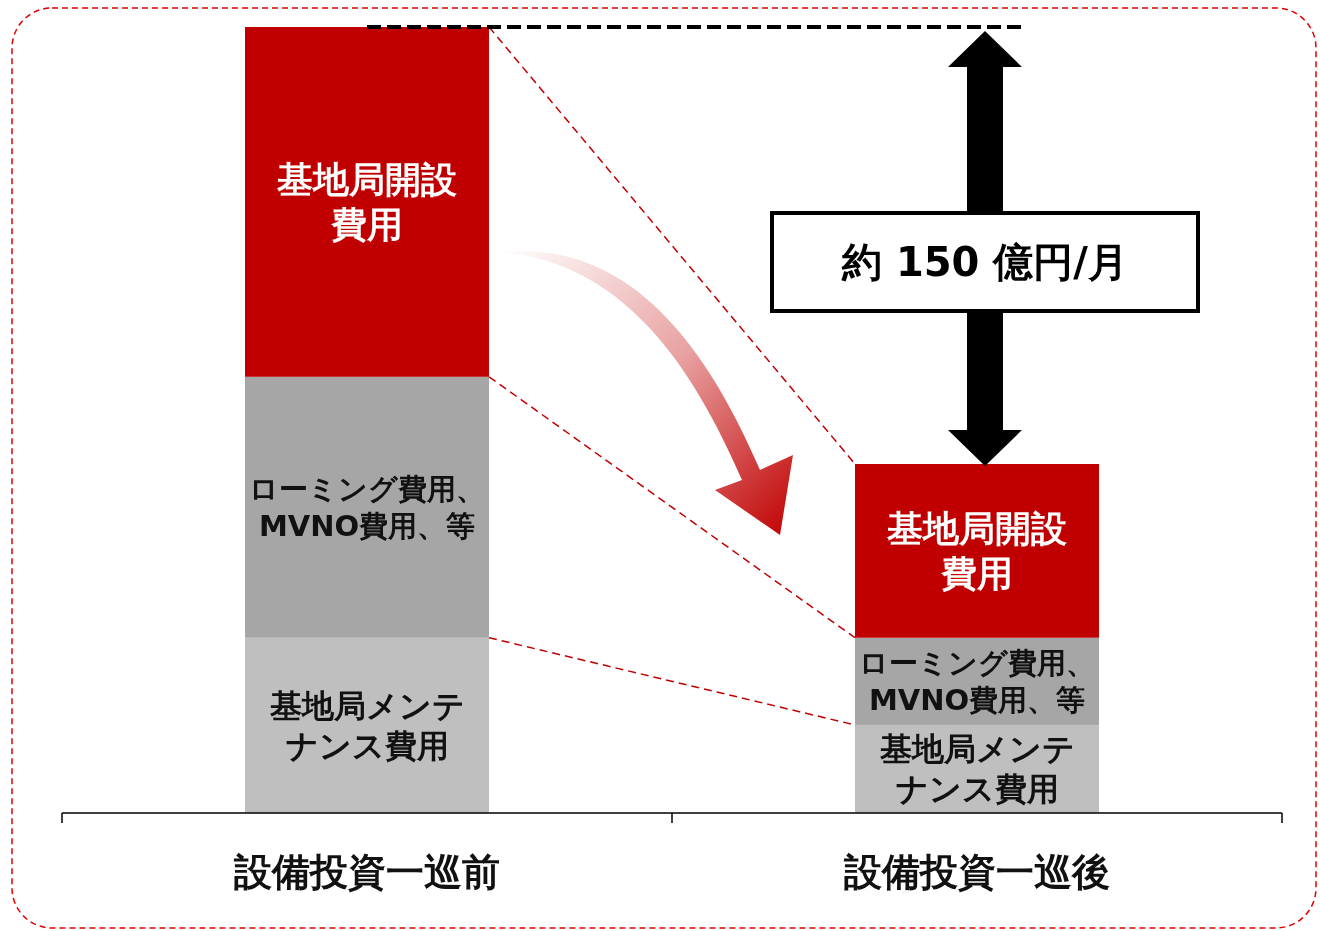 This screenshot has height=931, width=1320. Describe the element at coordinates (366, 872) in the screenshot. I see `x-tick-label: 設備投資一巡前` at that location.